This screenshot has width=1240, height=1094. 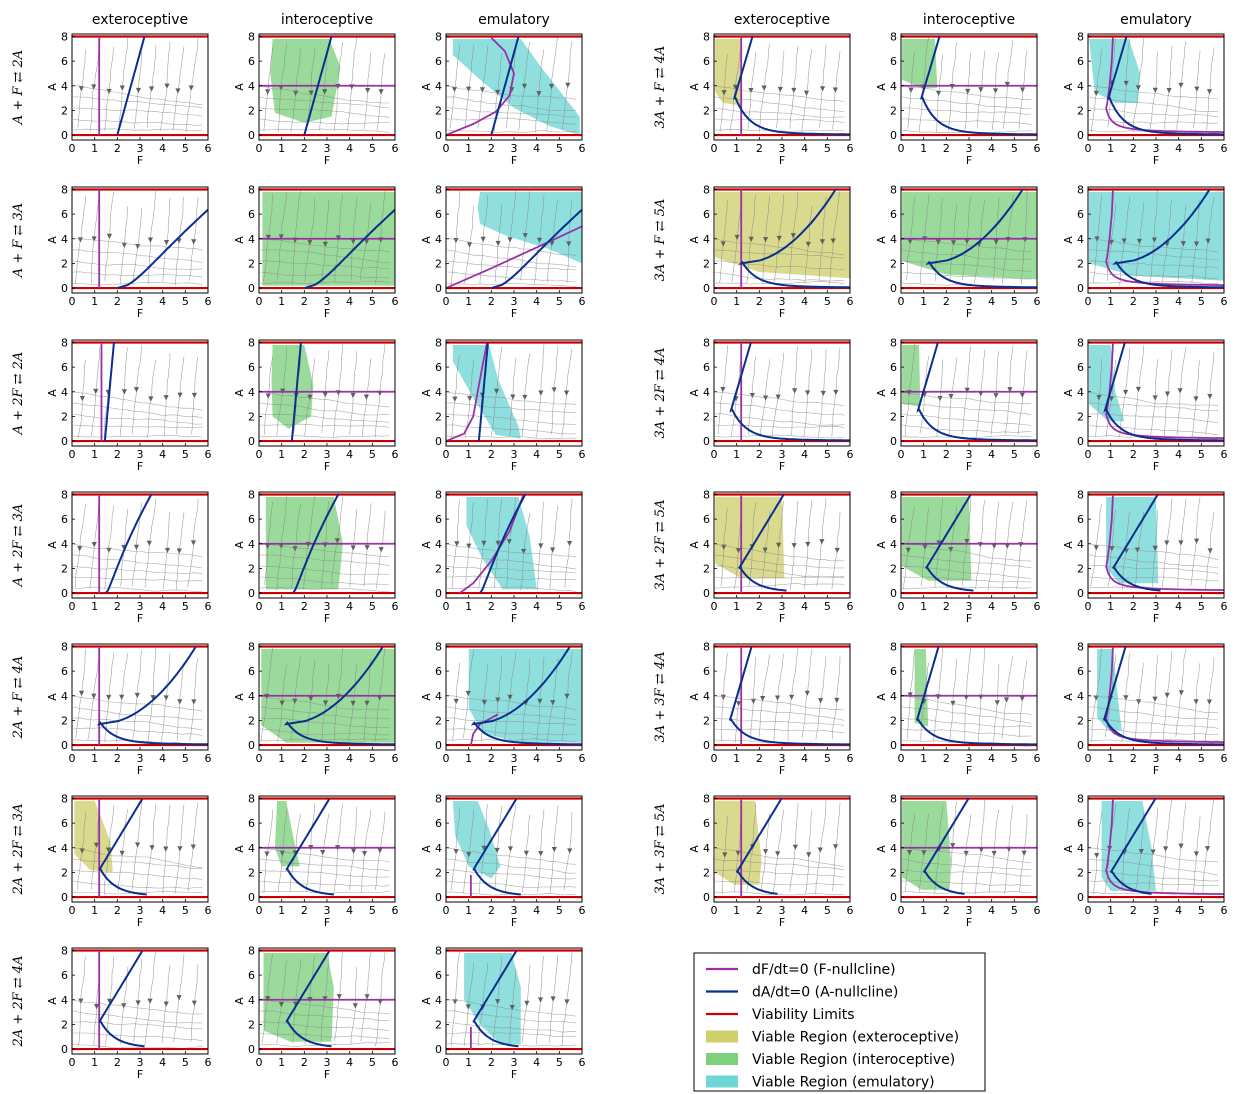 I want to click on x-tick-label: 3, so click(x=514, y=758).